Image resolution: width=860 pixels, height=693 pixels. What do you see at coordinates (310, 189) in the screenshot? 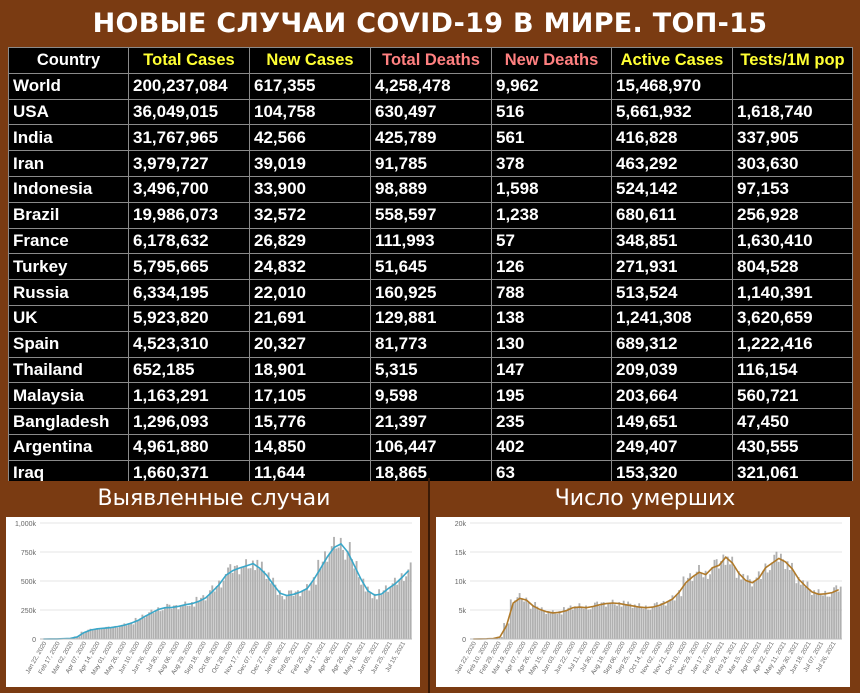
I see `value-cell: 33,900` at bounding box center [310, 189].